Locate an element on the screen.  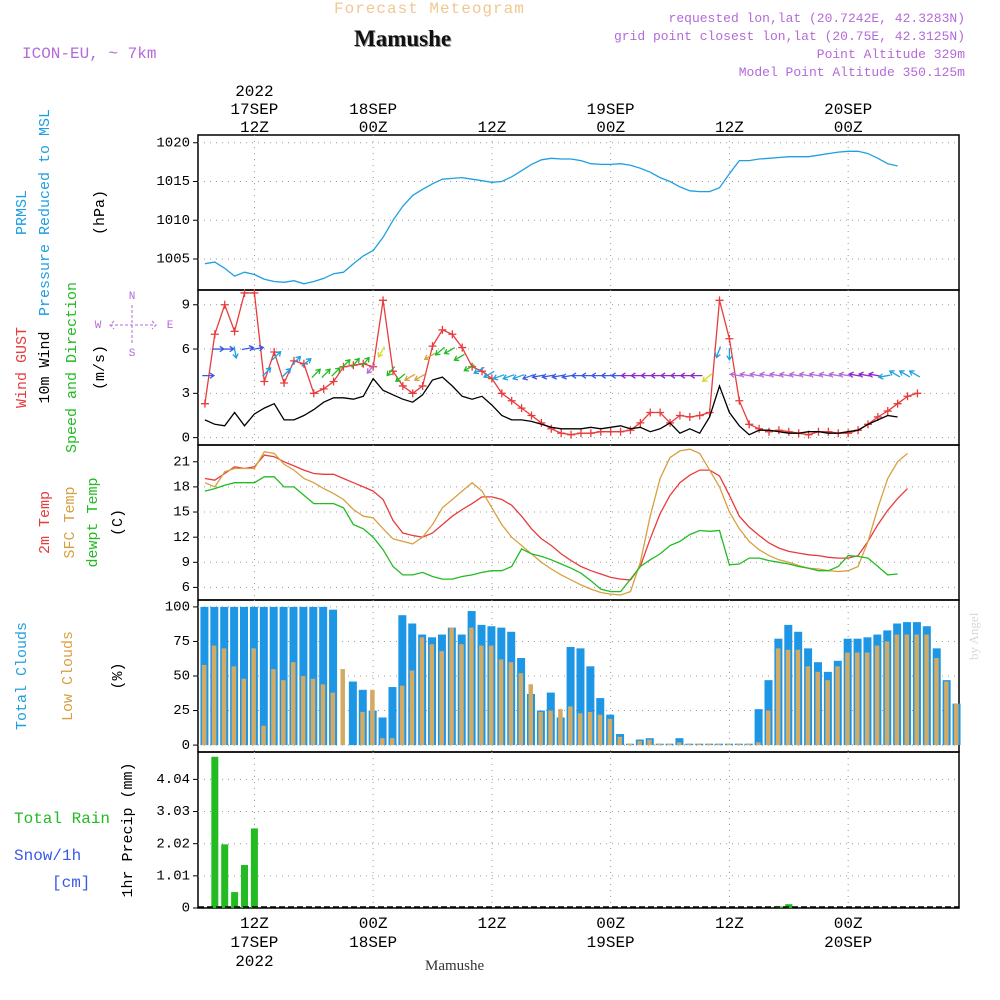
panel-label-clouds: (%) is located at coordinates (118, 675).